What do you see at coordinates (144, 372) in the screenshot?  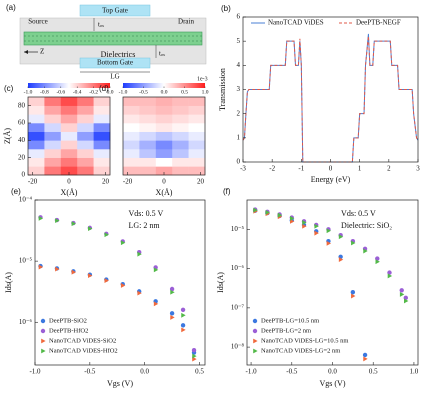 I see `x-tick-label: 0.0` at bounding box center [144, 372].